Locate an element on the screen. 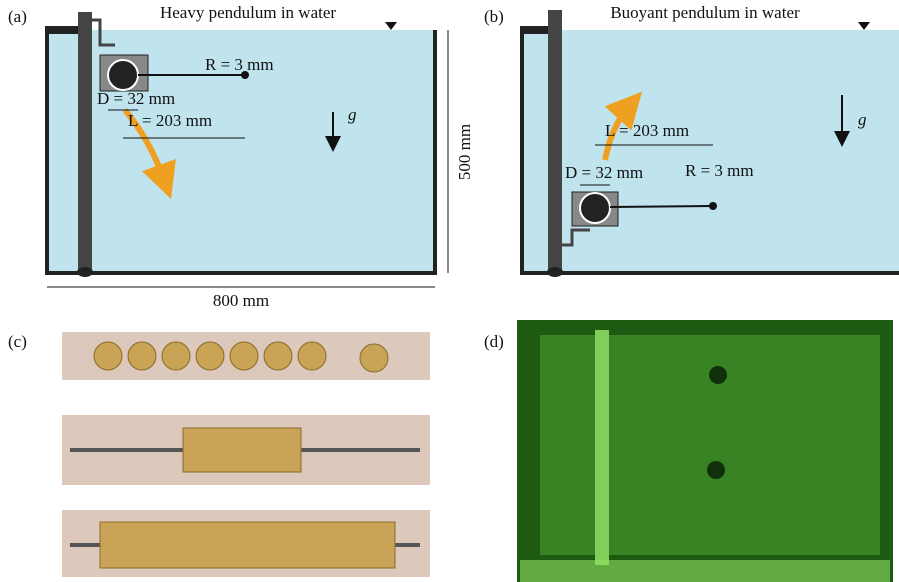  panel-title: Buoyant pendulum in water is located at coordinates (705, 12).